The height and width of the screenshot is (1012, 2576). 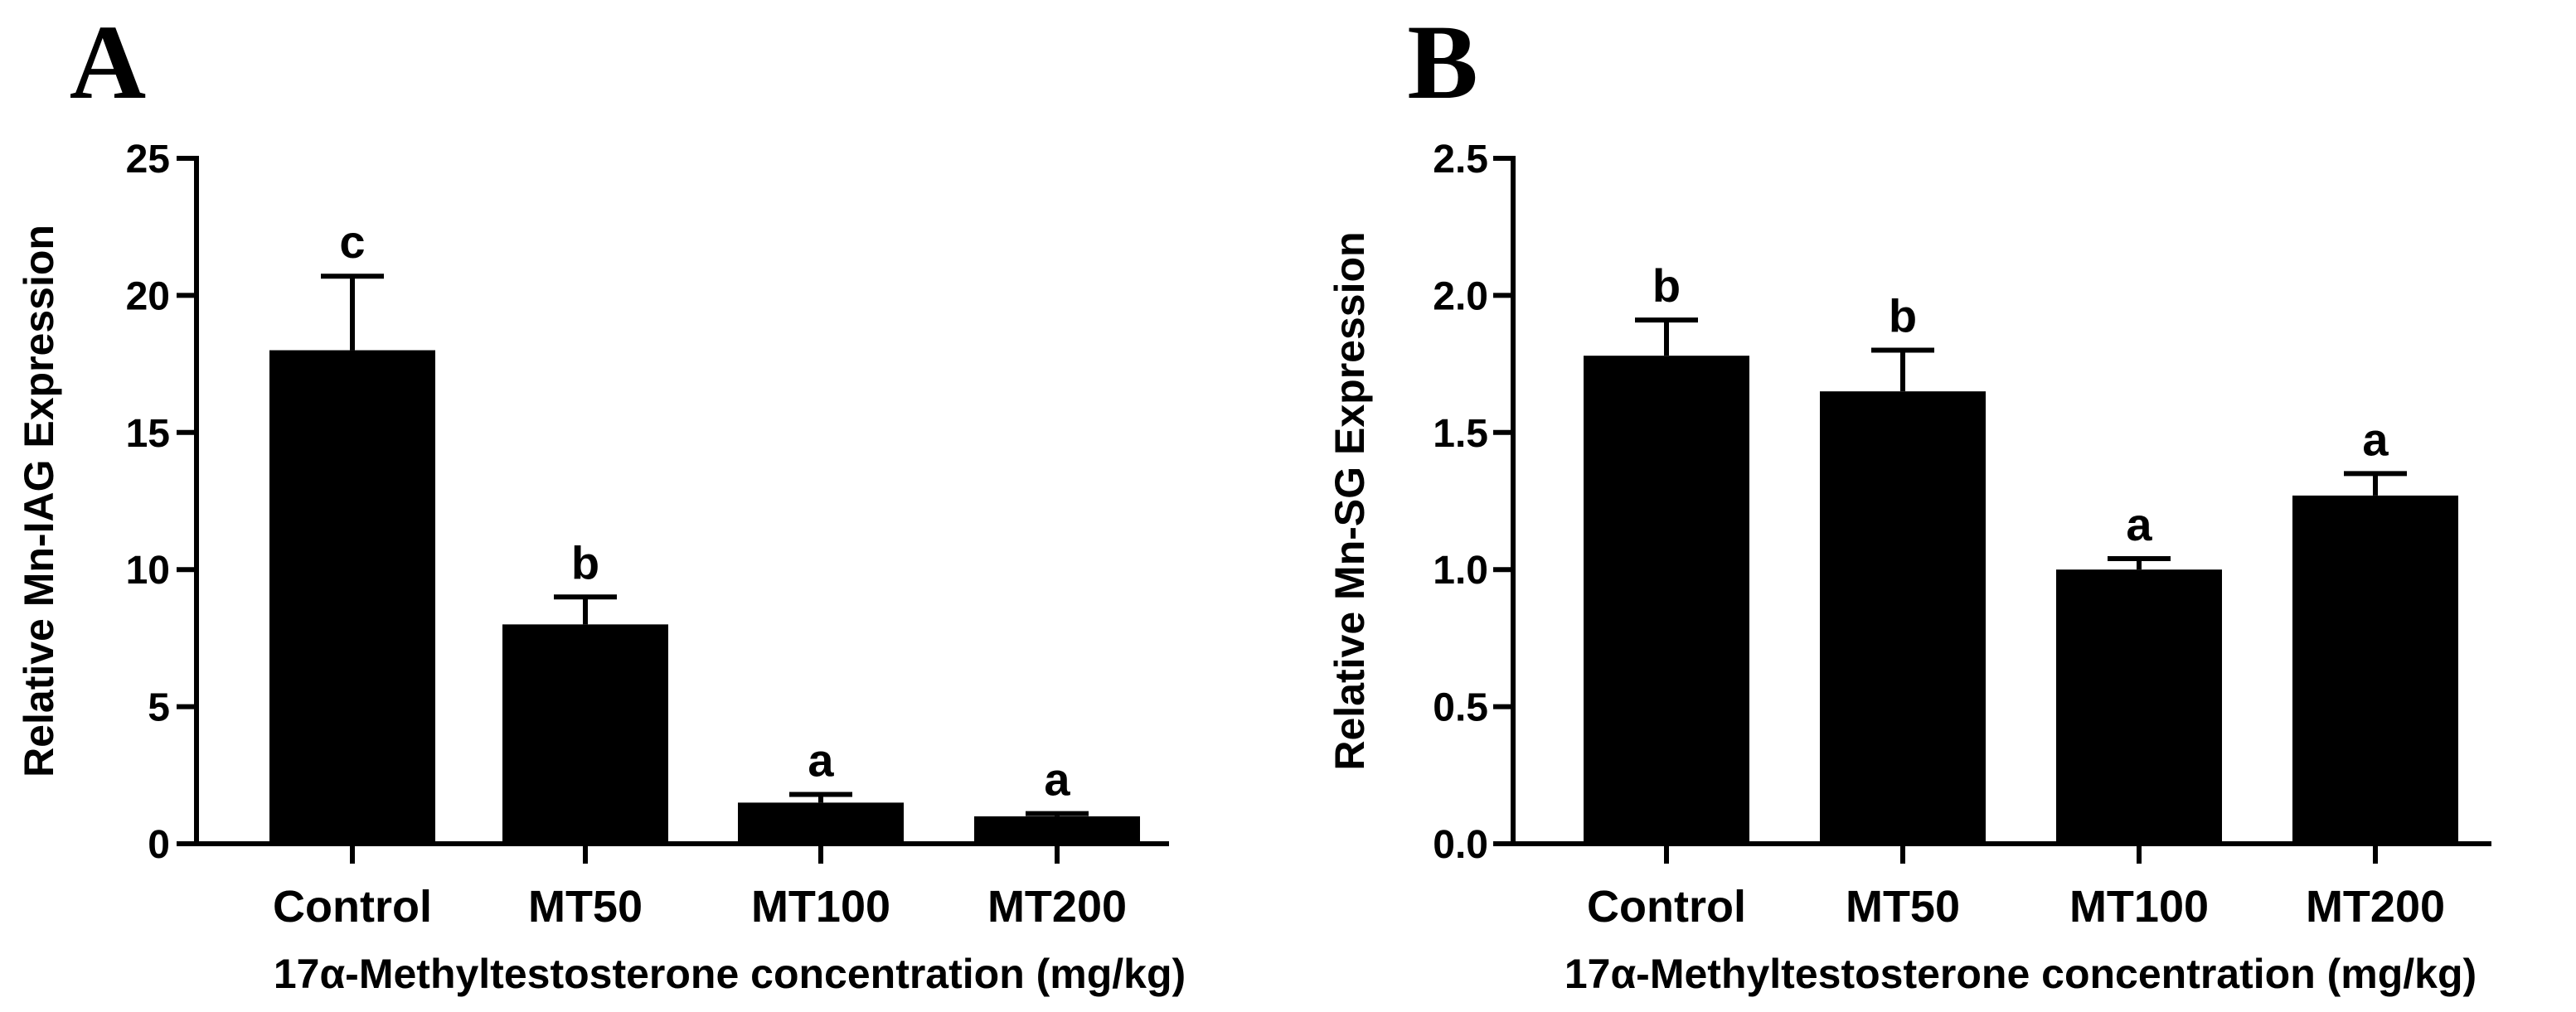 I want to click on significance-label: c, so click(x=352, y=241).